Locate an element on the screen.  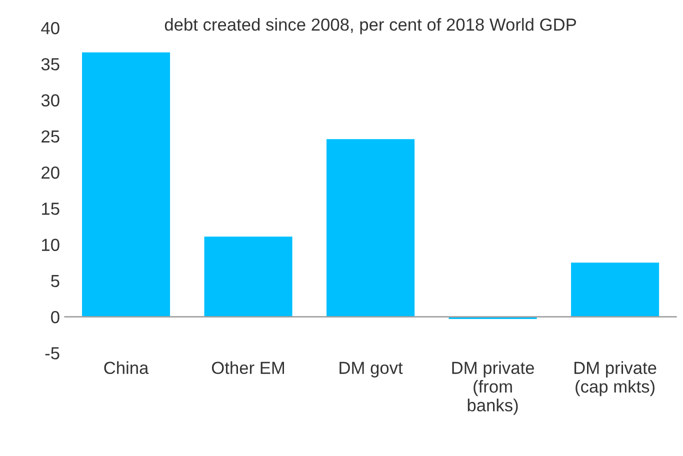
x-tick-label: DM private (cap mkts) is located at coordinates (615, 378).